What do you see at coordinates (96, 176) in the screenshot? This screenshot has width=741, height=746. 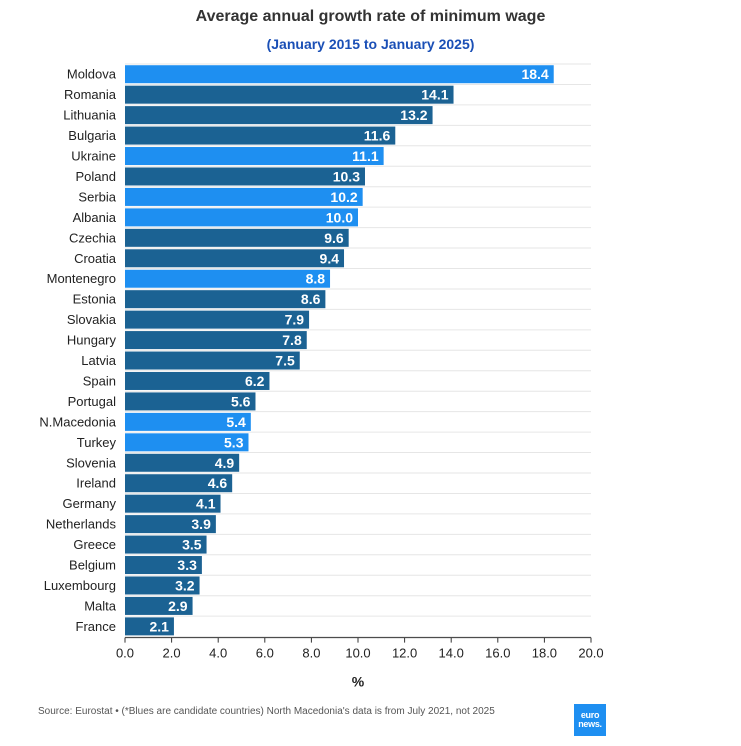 I see `category-label: Poland` at bounding box center [96, 176].